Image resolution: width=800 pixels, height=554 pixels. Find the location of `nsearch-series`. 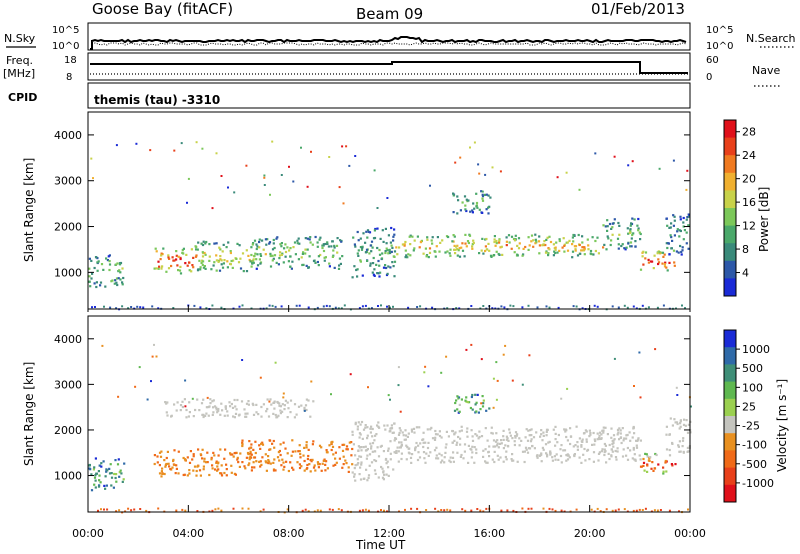

nsearch-series is located at coordinates (389, 44).